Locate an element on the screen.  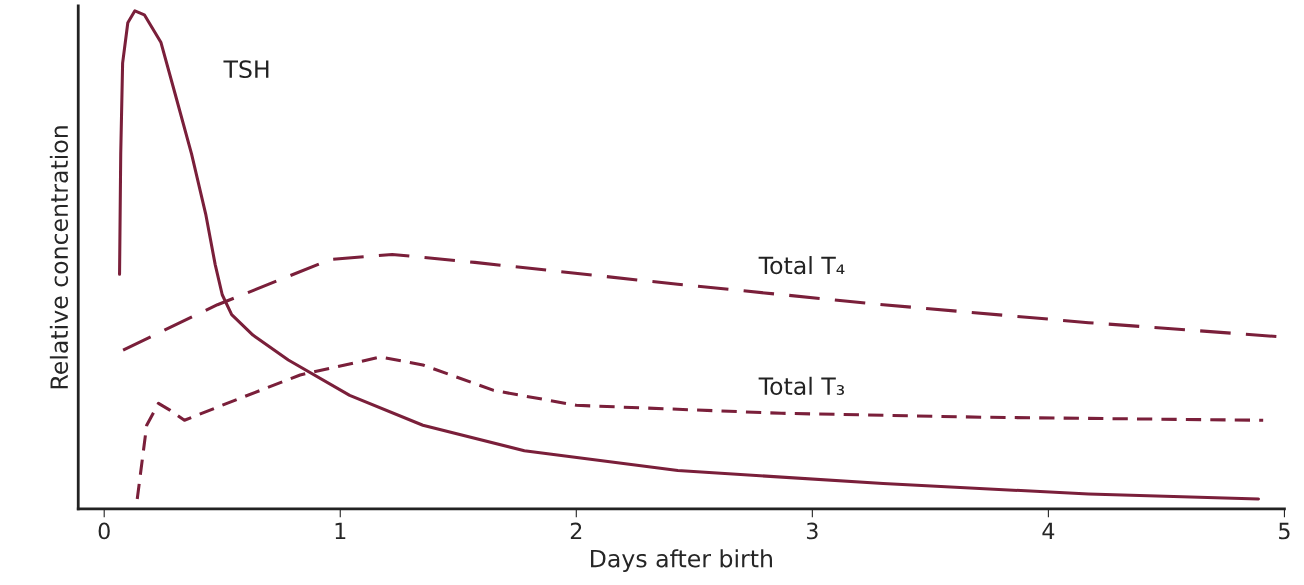
x-axis-title: Days after birth is located at coordinates (681, 561).